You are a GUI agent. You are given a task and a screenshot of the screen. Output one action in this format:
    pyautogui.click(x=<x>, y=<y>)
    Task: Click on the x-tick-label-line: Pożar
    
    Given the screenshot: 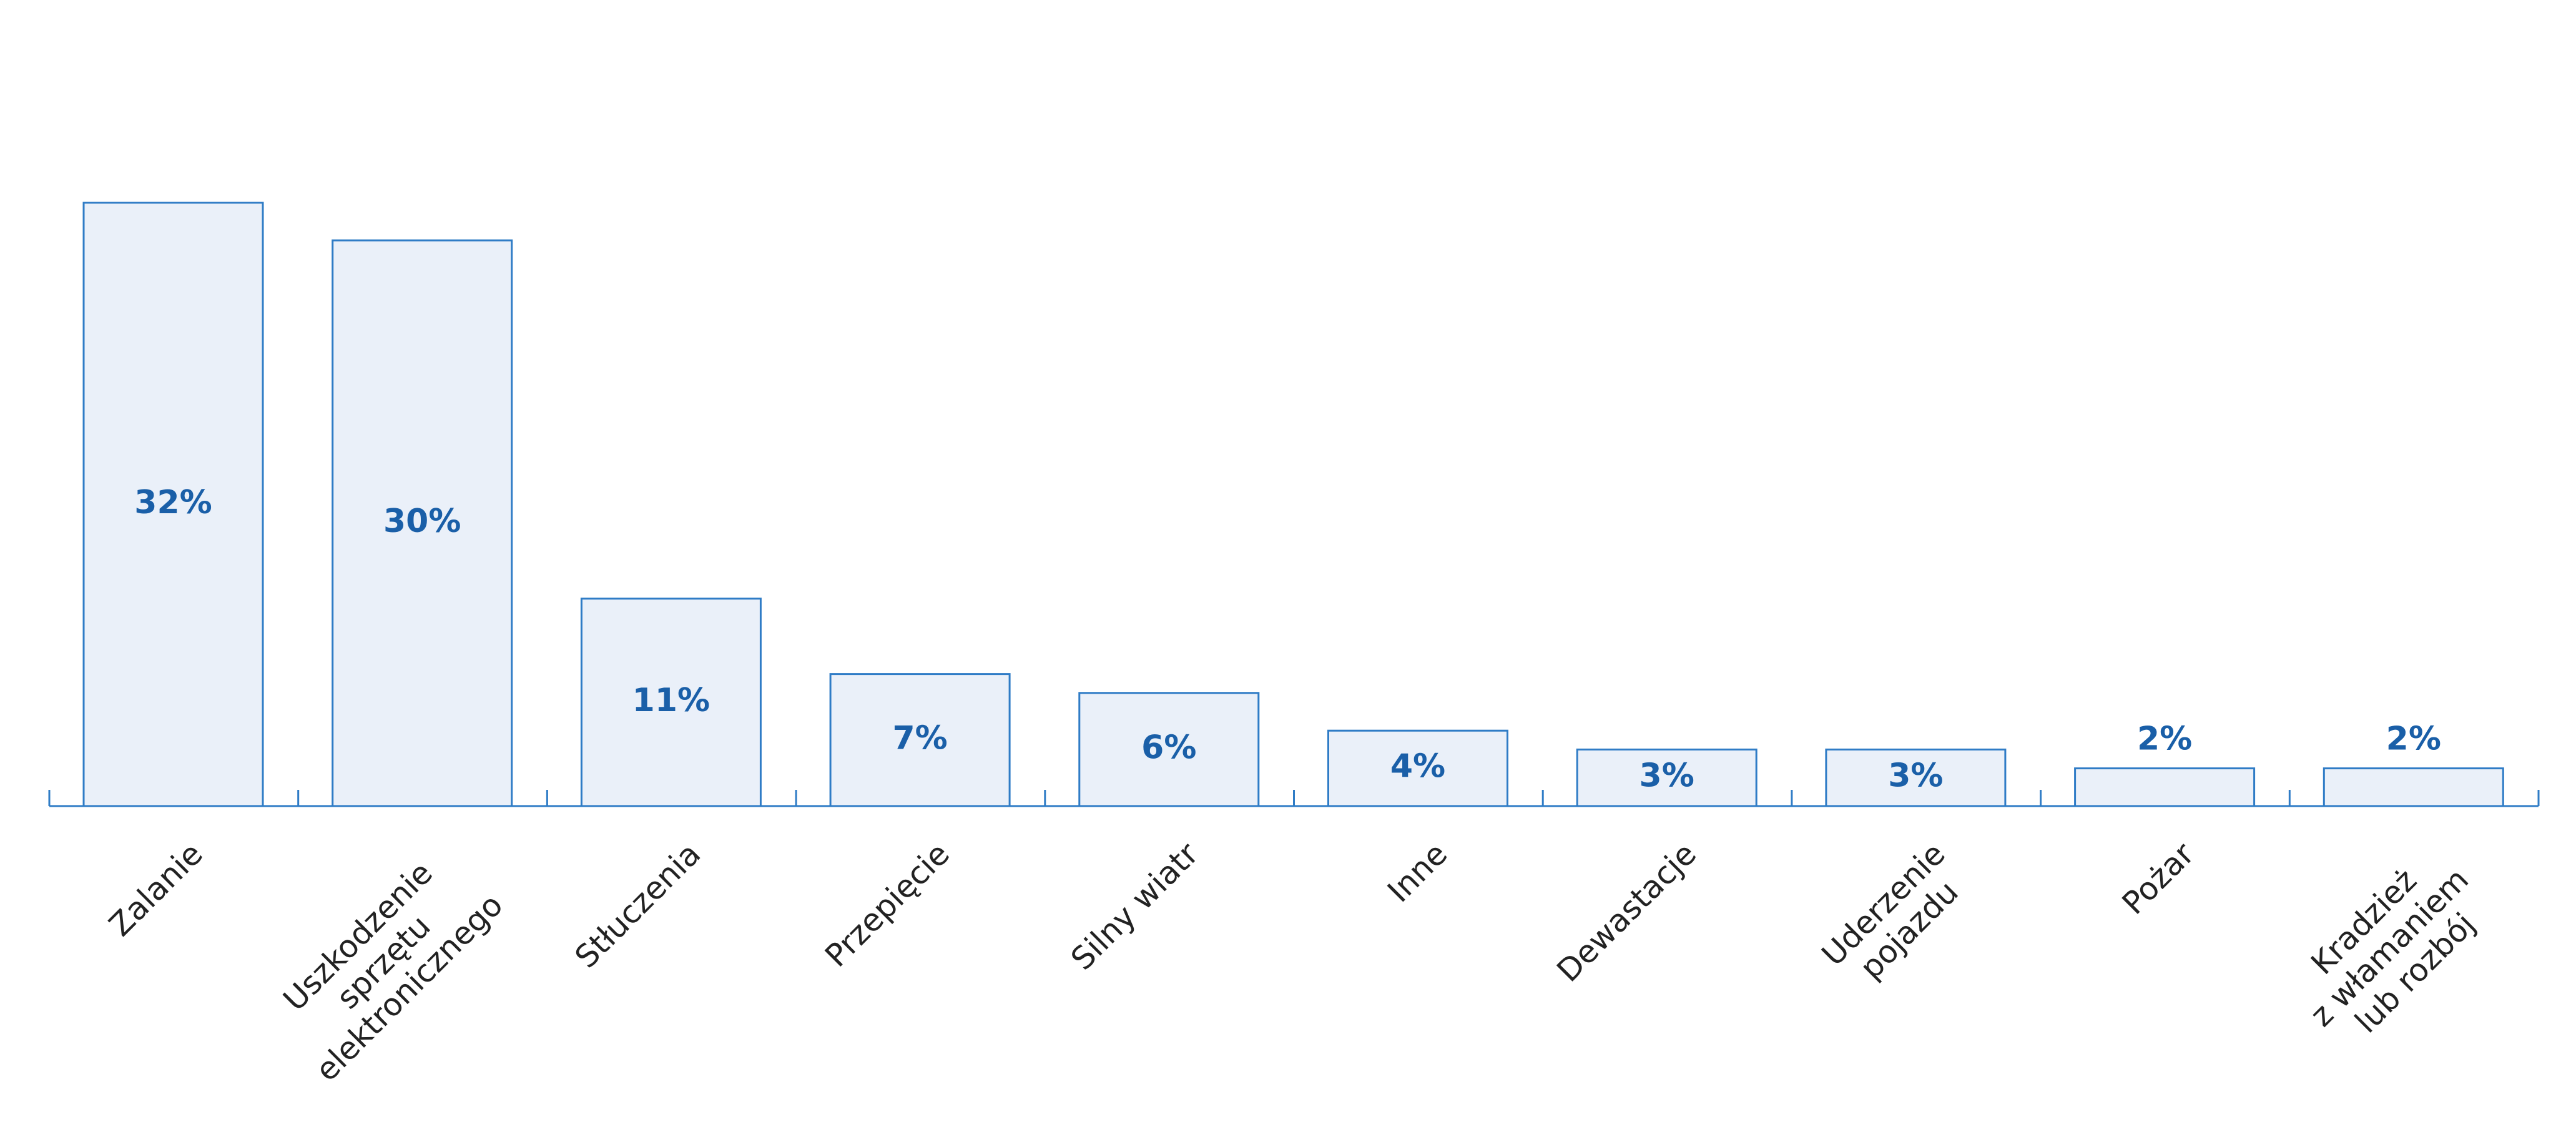 What is the action you would take?
    pyautogui.click(x=2158, y=879)
    